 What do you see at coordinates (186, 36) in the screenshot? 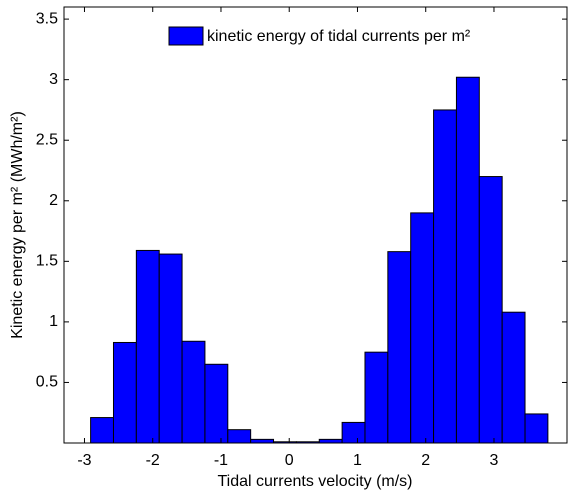
I see `legend-swatch` at bounding box center [186, 36].